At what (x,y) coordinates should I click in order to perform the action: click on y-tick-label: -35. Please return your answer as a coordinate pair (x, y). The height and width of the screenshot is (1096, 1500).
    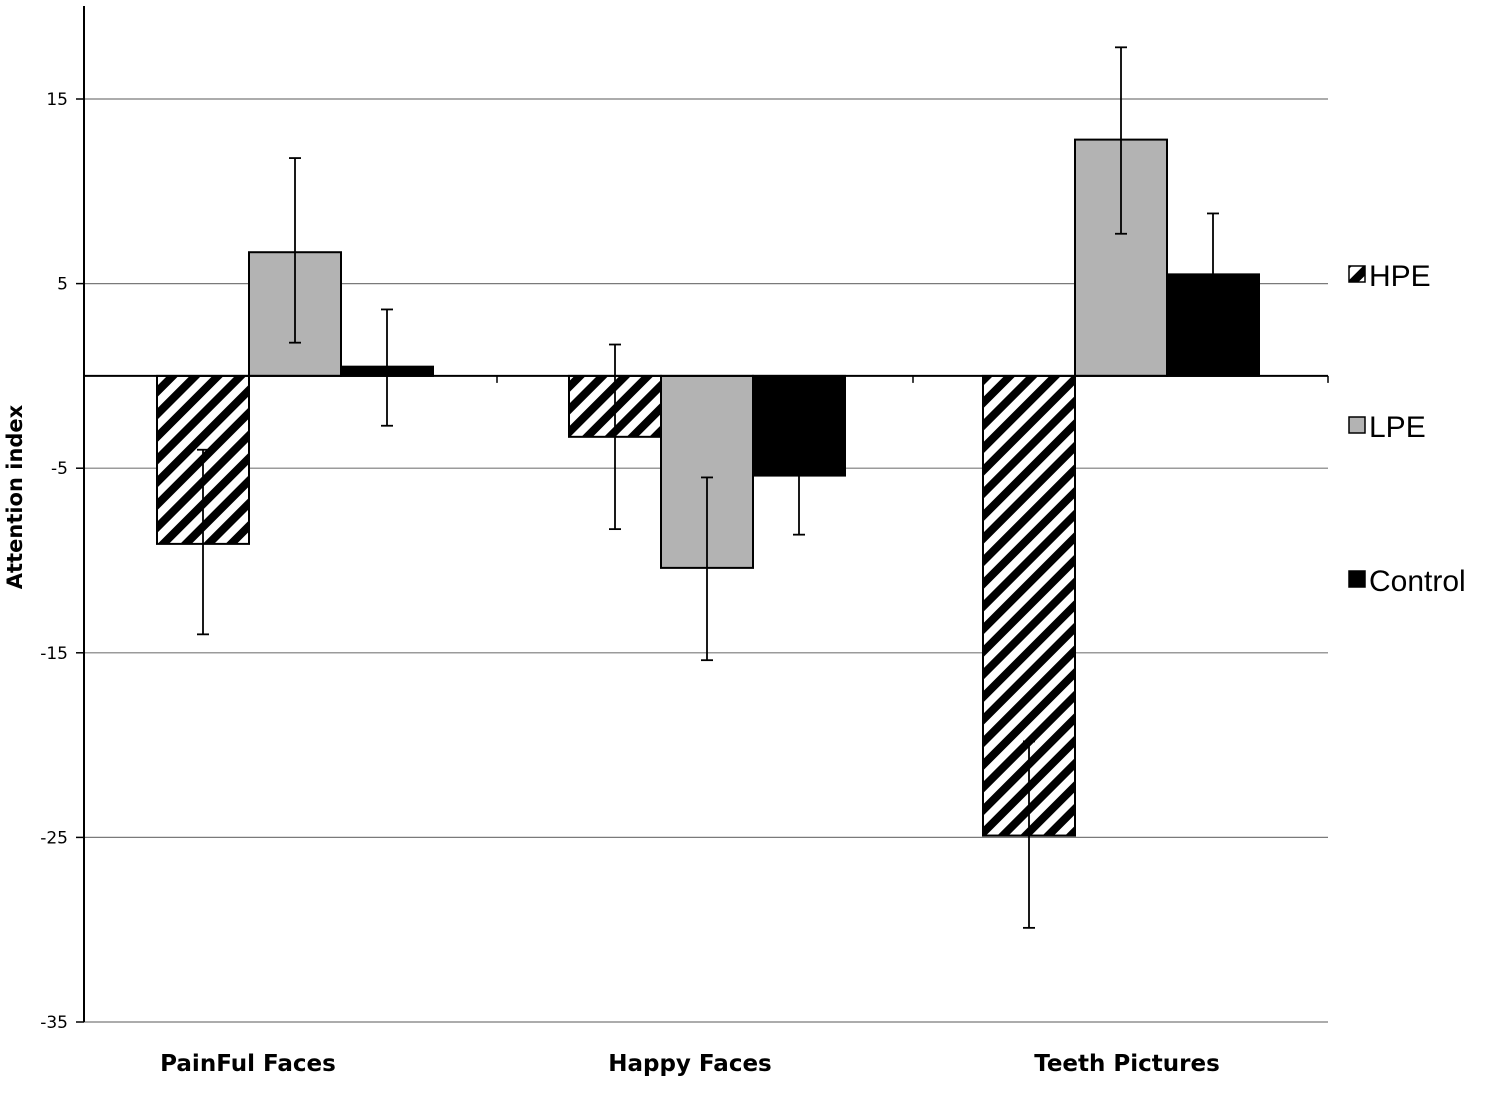
    Looking at the image, I should click on (54, 1023).